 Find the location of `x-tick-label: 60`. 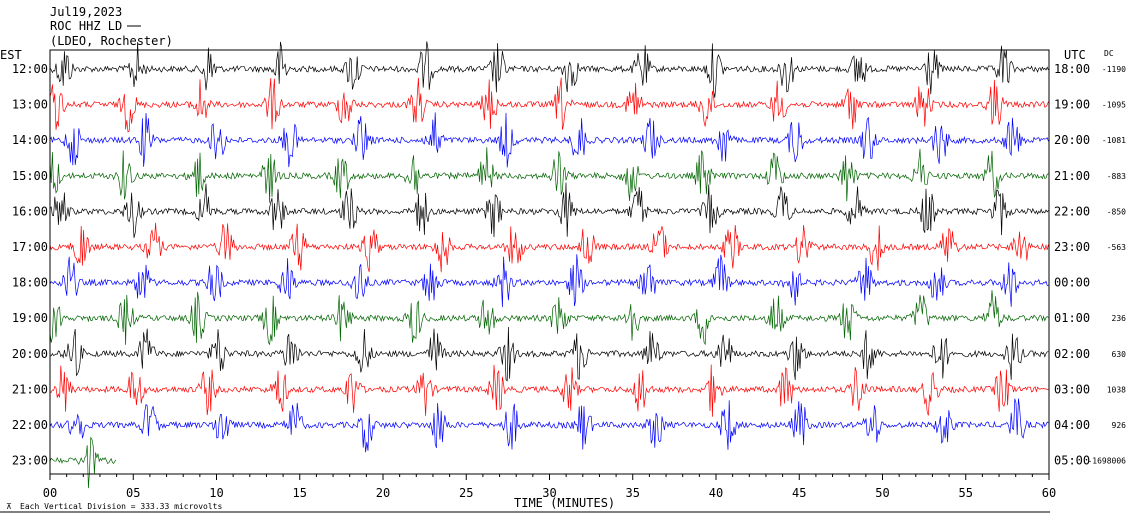

x-tick-label: 60 is located at coordinates (1049, 493).